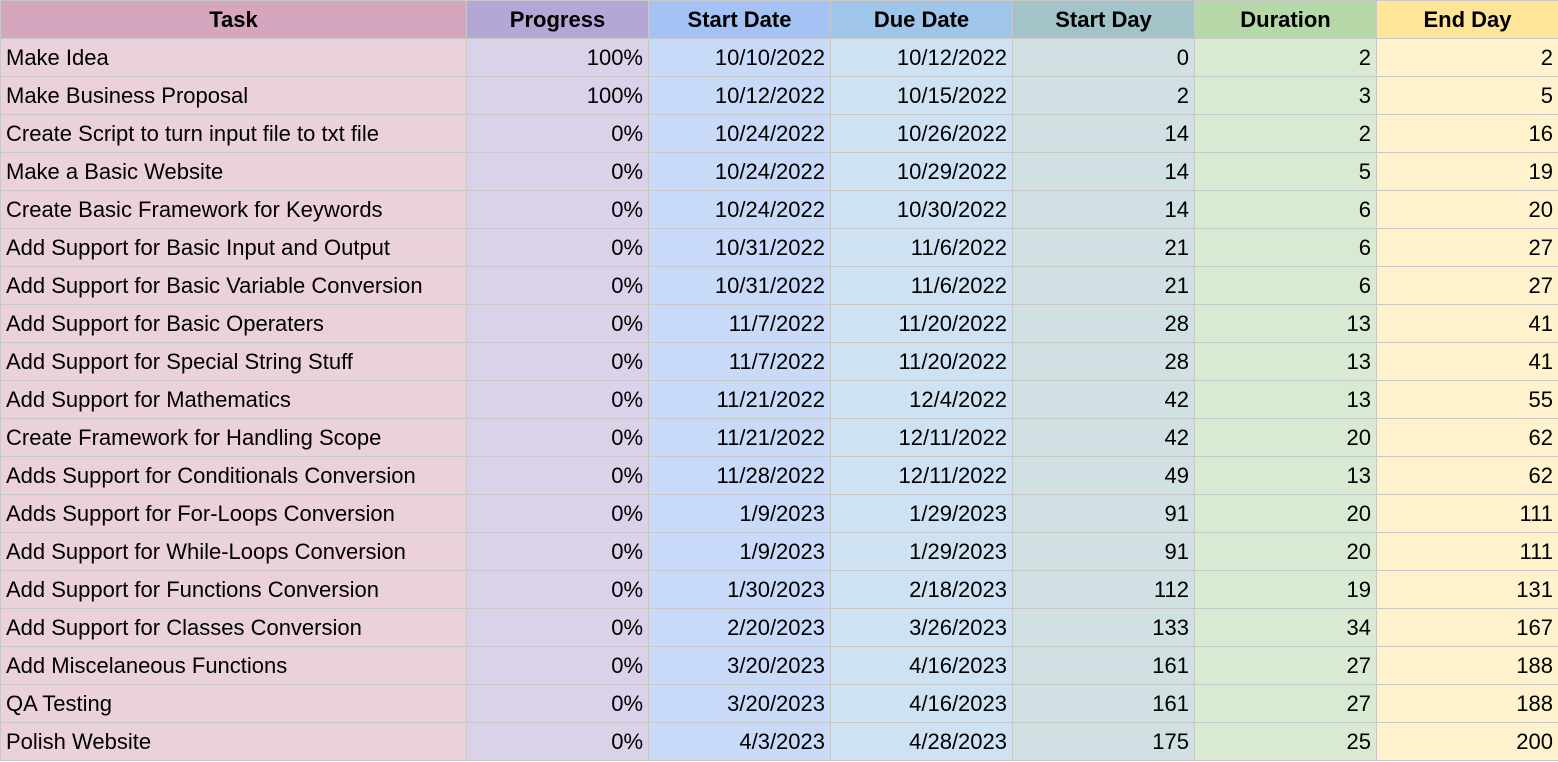 This screenshot has width=1558, height=762. What do you see at coordinates (233, 323) in the screenshot?
I see `cell-task: Add Support for Basic Operaters` at bounding box center [233, 323].